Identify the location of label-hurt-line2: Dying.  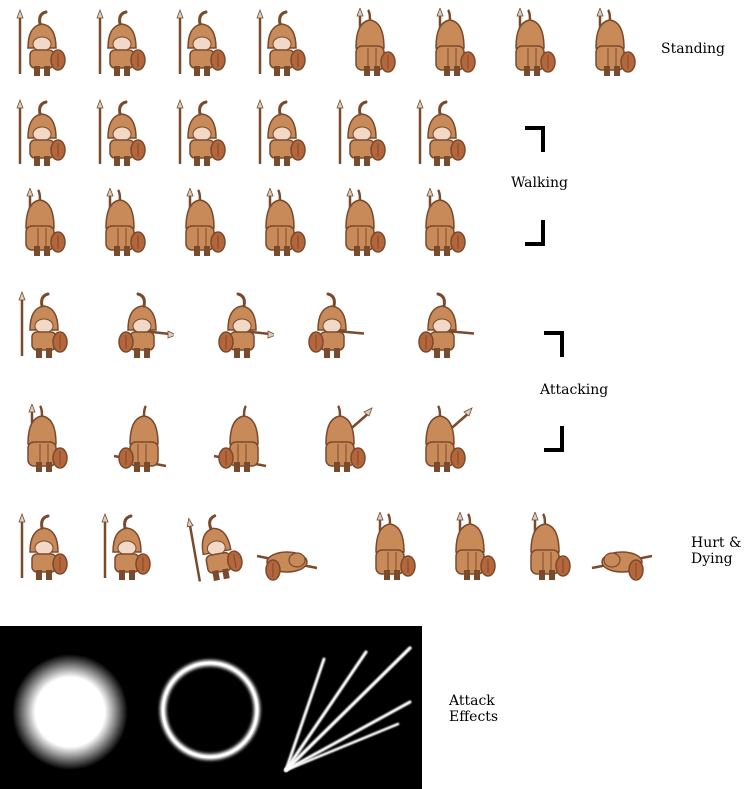
(712, 559).